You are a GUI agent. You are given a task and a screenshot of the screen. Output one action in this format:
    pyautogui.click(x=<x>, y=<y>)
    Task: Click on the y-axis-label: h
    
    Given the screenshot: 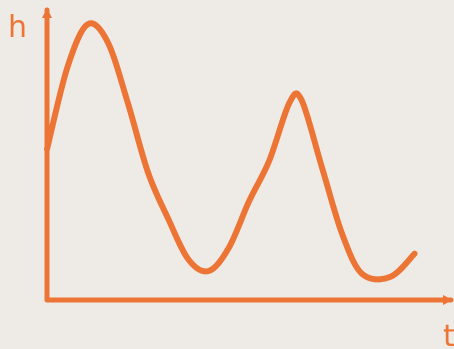 What is the action you would take?
    pyautogui.click(x=17, y=27)
    